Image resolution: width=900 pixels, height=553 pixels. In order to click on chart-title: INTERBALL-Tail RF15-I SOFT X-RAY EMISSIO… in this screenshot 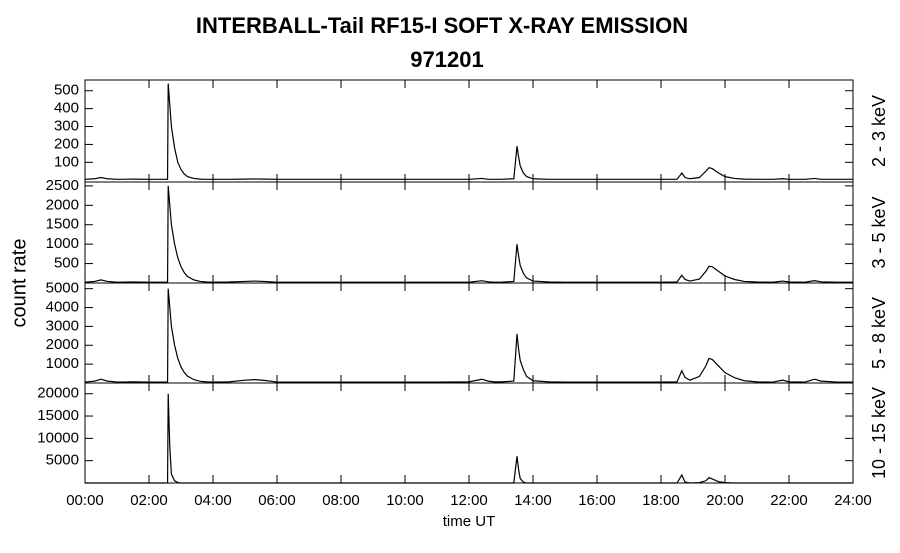, I will do `click(442, 25)`.